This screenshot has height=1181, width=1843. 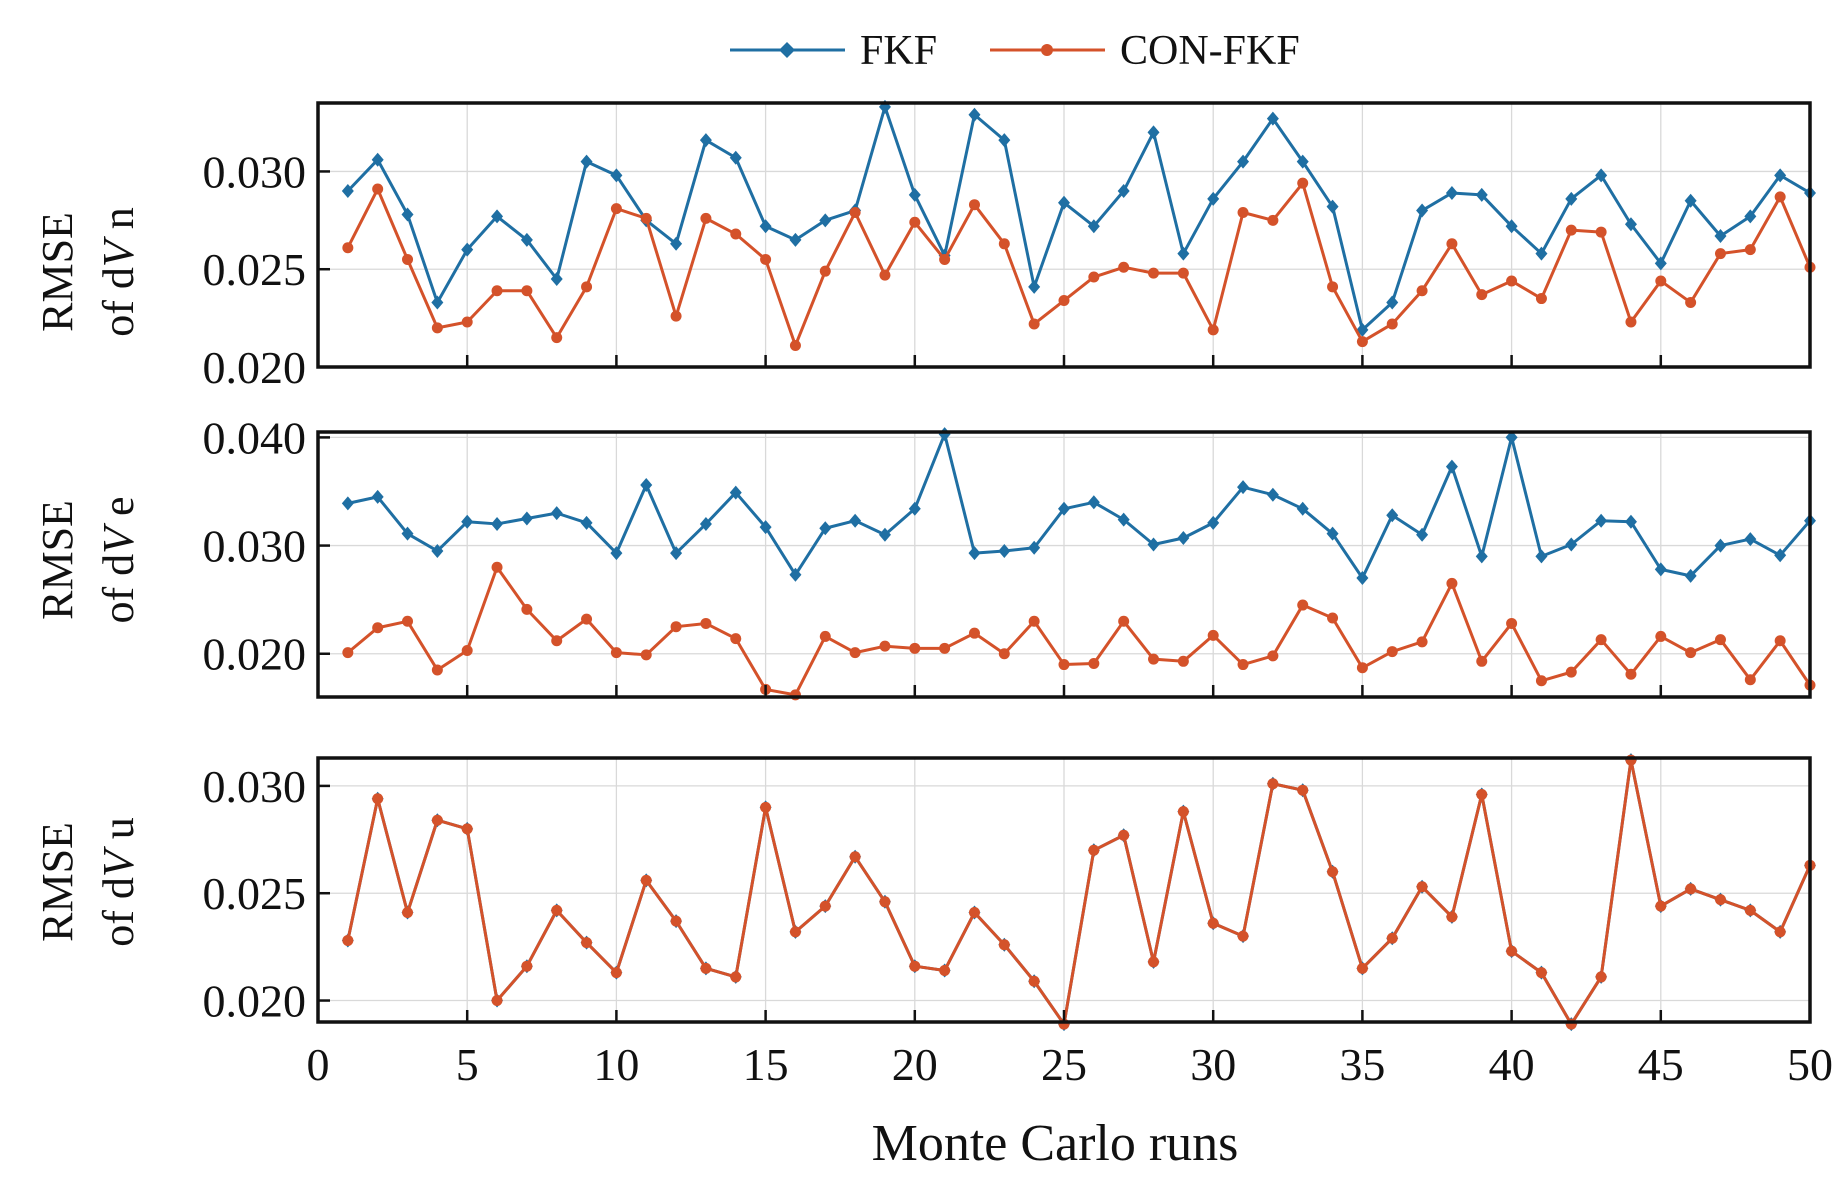 I want to click on panel-dvn-ylabel-line1: RMSE, so click(x=57, y=272).